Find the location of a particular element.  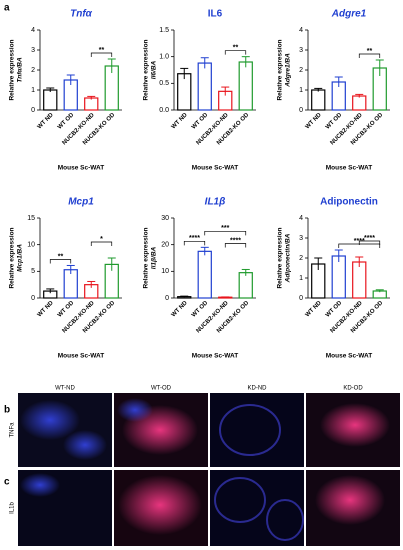

chart-title: Mcp1 is located at coordinates (81, 202).